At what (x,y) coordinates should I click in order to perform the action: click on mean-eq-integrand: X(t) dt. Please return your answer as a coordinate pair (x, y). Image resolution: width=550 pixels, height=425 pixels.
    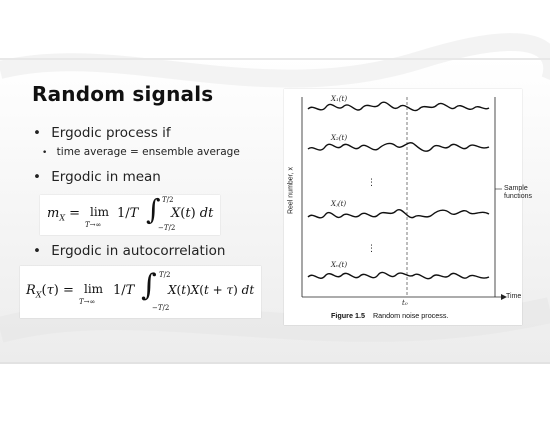
    Looking at the image, I should click on (192, 213).